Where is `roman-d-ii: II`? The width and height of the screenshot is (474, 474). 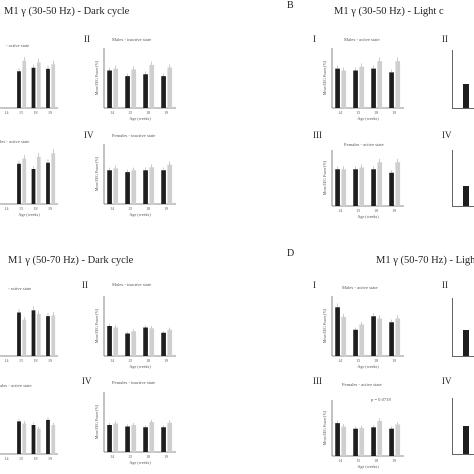
roman-d-ii: II is located at coordinates (445, 285).